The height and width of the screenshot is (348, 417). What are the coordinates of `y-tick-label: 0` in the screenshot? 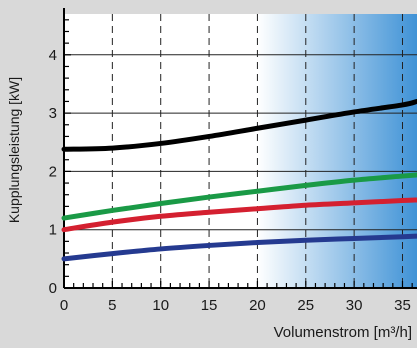 It's located at (53, 288).